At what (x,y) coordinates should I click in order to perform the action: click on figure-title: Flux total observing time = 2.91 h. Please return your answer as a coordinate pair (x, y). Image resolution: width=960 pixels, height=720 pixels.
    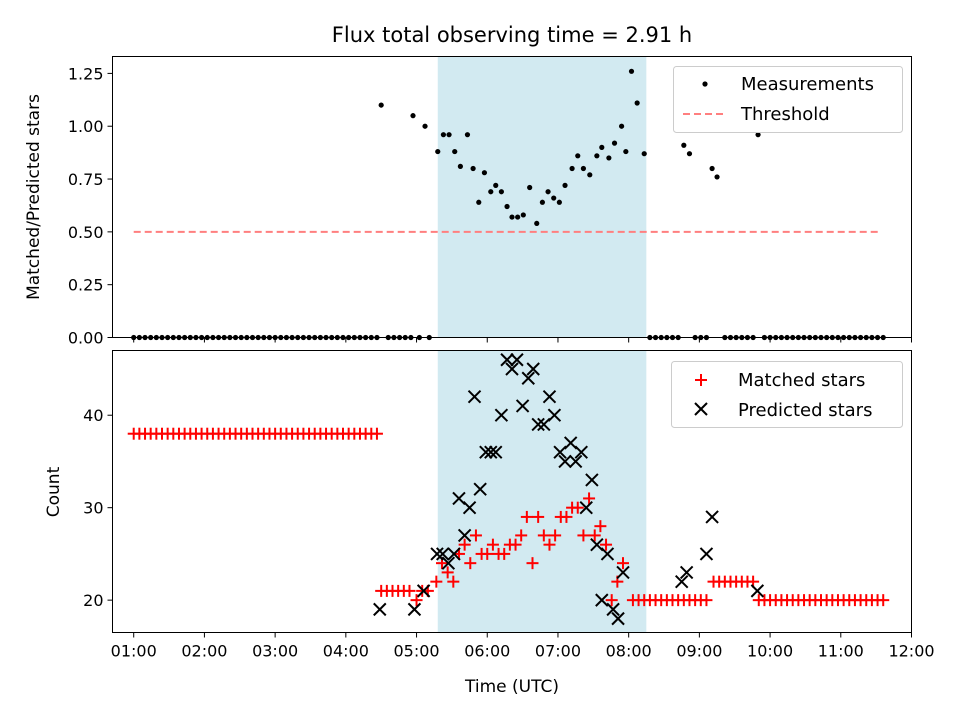
    Looking at the image, I should click on (512, 35).